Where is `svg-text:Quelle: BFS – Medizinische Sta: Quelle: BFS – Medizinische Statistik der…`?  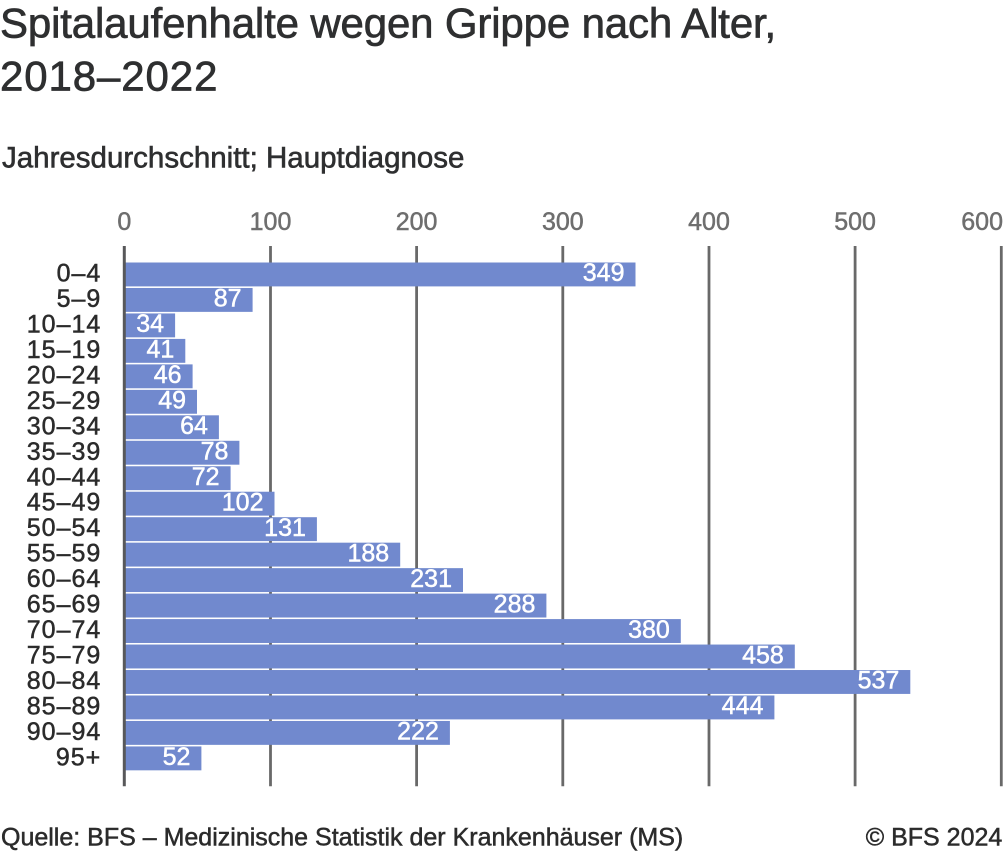
svg-text:Quelle: BFS – Medizinische Sta: Quelle: BFS – Medizinische Statistik der… is located at coordinates (342, 837).